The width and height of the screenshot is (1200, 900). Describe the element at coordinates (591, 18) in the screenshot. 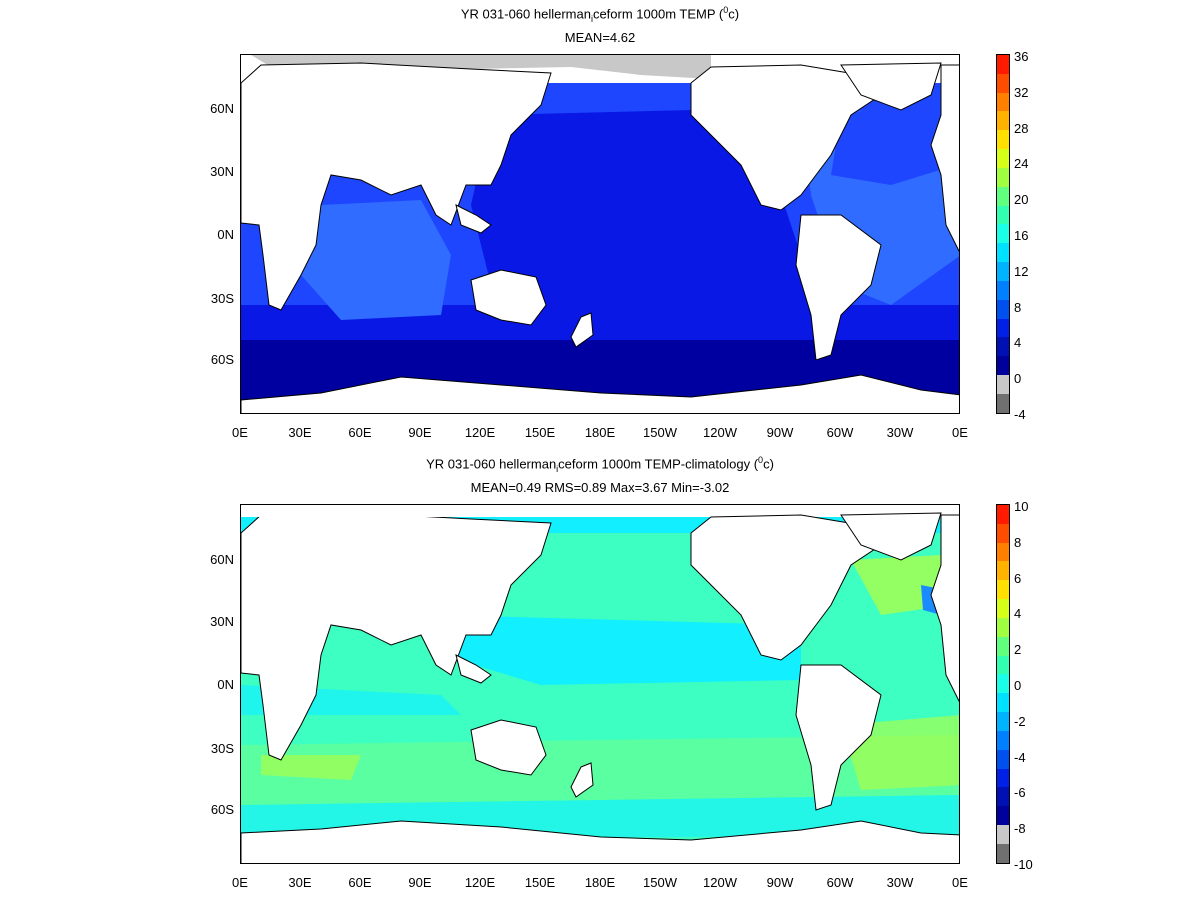

I see `panel1-title-subscript: i` at that location.